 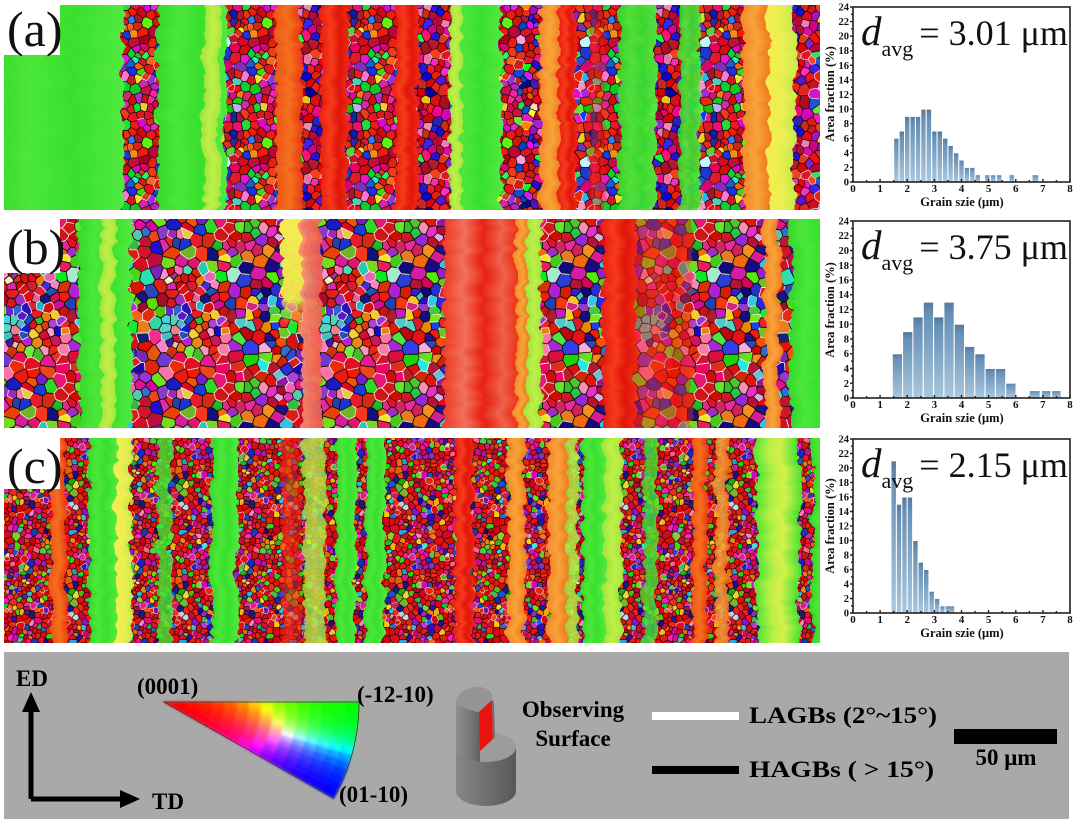 I want to click on svg-text: LAGBs (2°~15°), so click(x=843, y=715).